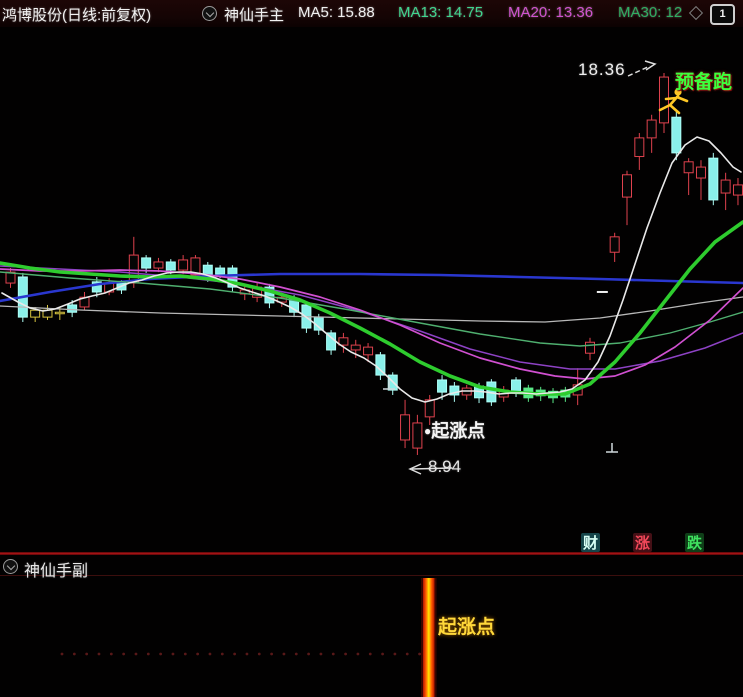 Image resolution: width=743 pixels, height=697 pixels. I want to click on ma5-value: MA5: 15.88, so click(336, 12).